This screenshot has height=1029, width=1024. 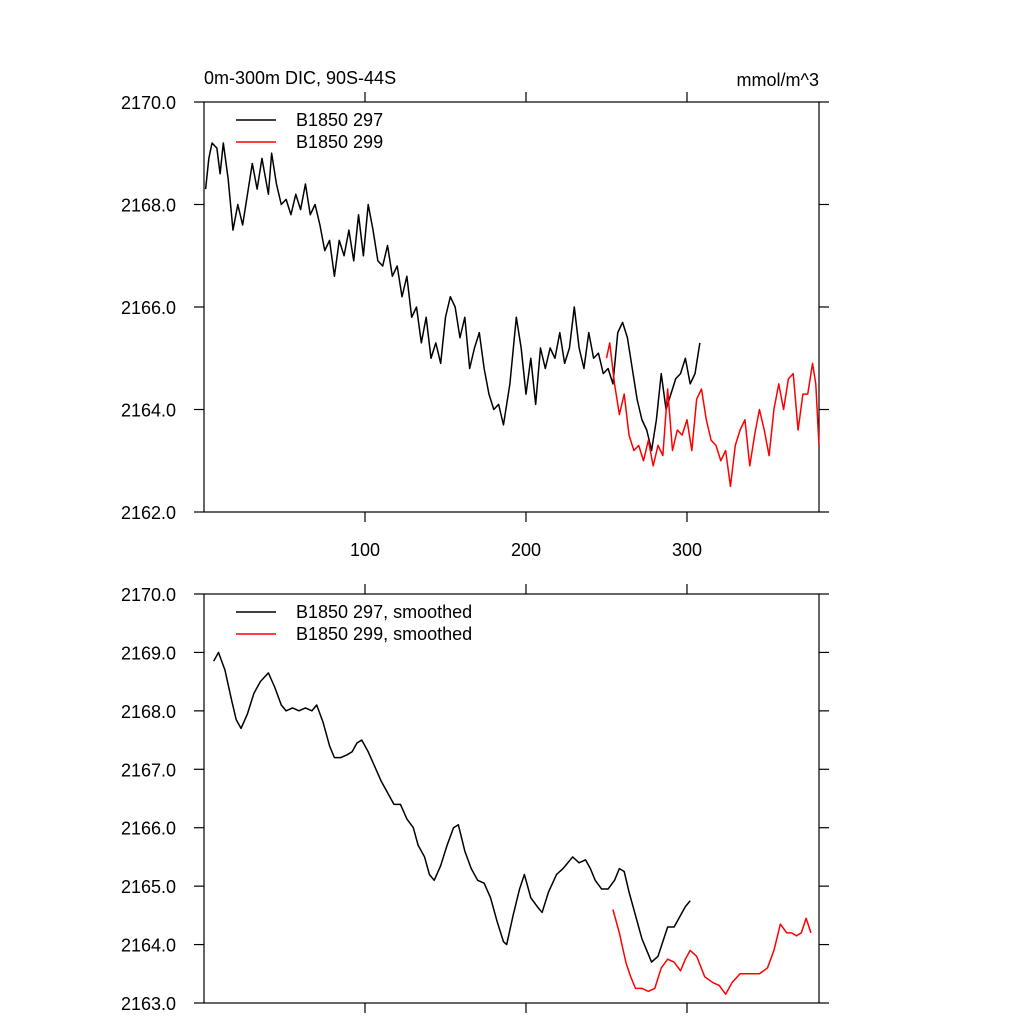 I want to click on y-tick-label: 2162.0, so click(x=148, y=513).